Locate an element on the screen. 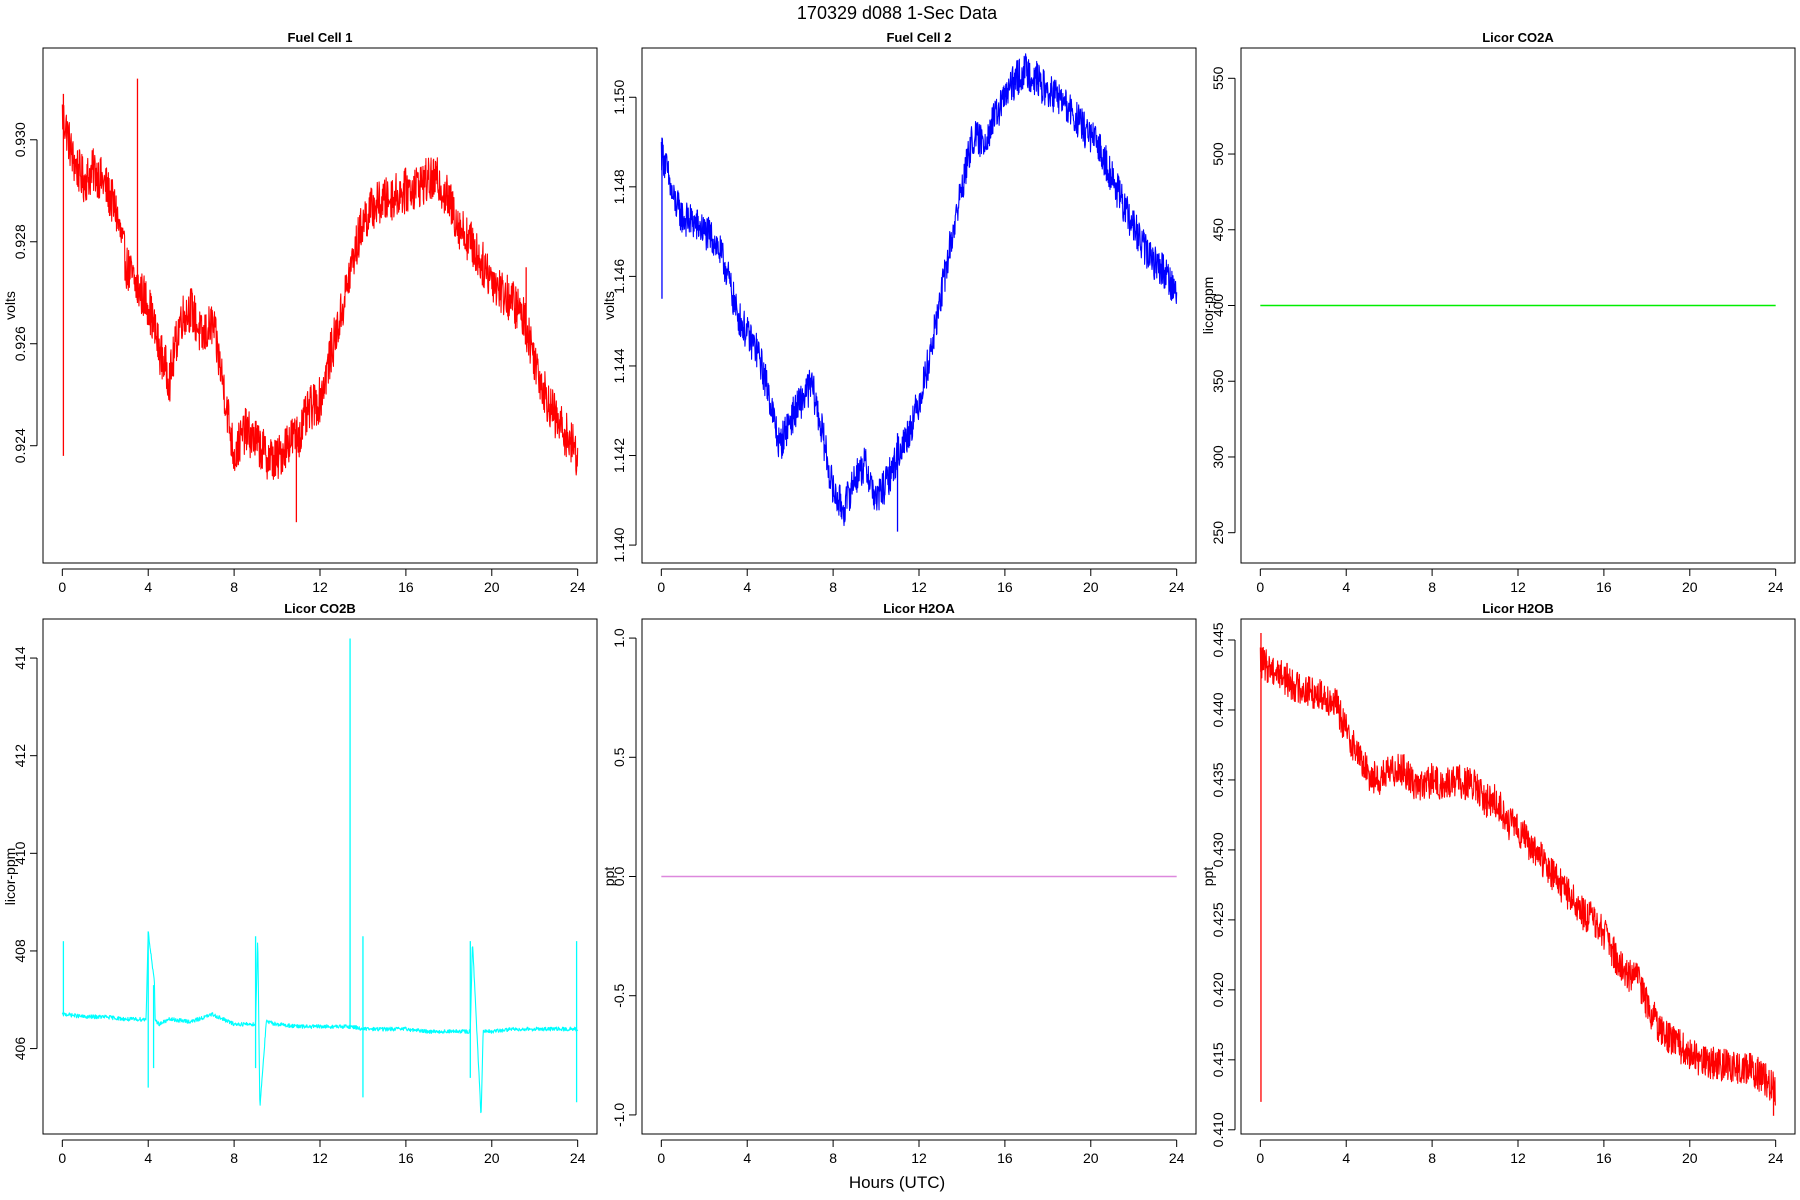  y-tick-label: 1.144 is located at coordinates (619, 365).